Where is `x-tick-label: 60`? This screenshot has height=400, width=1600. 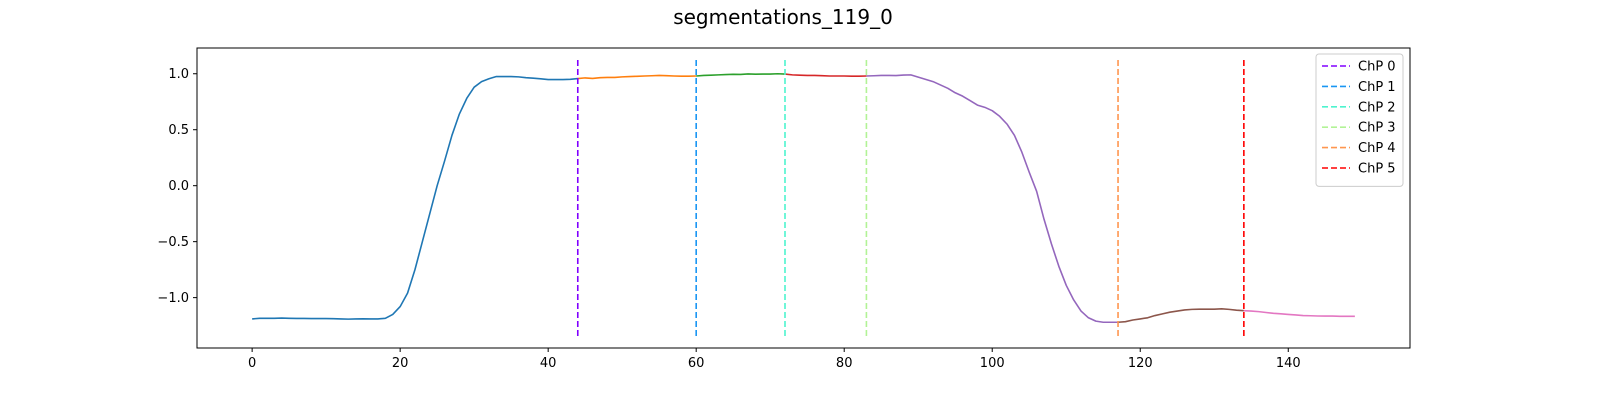 x-tick-label: 60 is located at coordinates (696, 363).